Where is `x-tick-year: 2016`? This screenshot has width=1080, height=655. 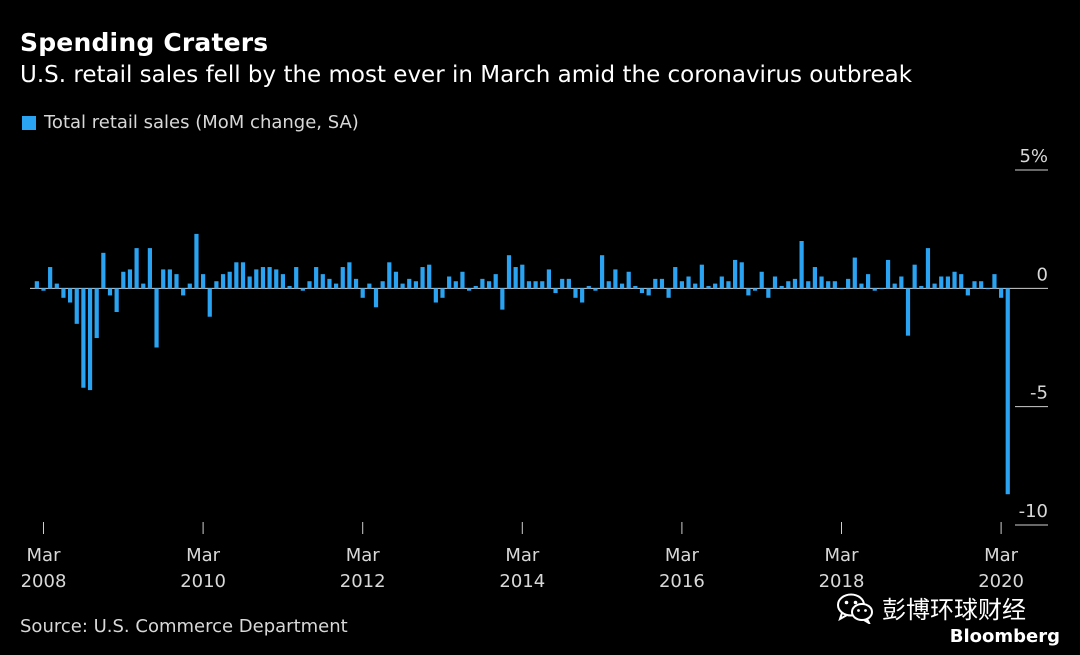
x-tick-year: 2016 is located at coordinates (682, 581).